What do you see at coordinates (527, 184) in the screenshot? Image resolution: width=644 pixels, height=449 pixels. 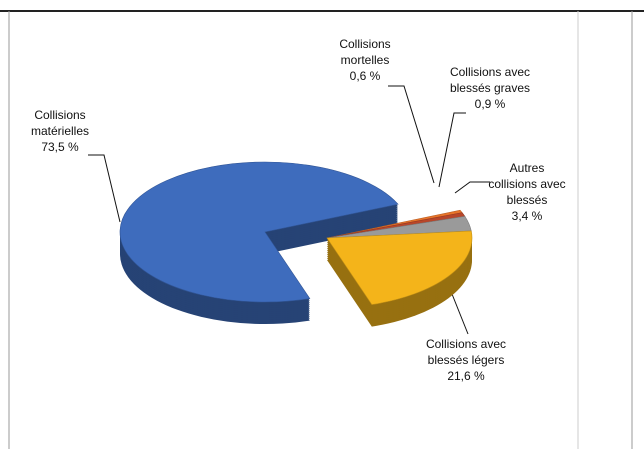 I see `category-label: Autres collisions avec blessés` at bounding box center [527, 184].